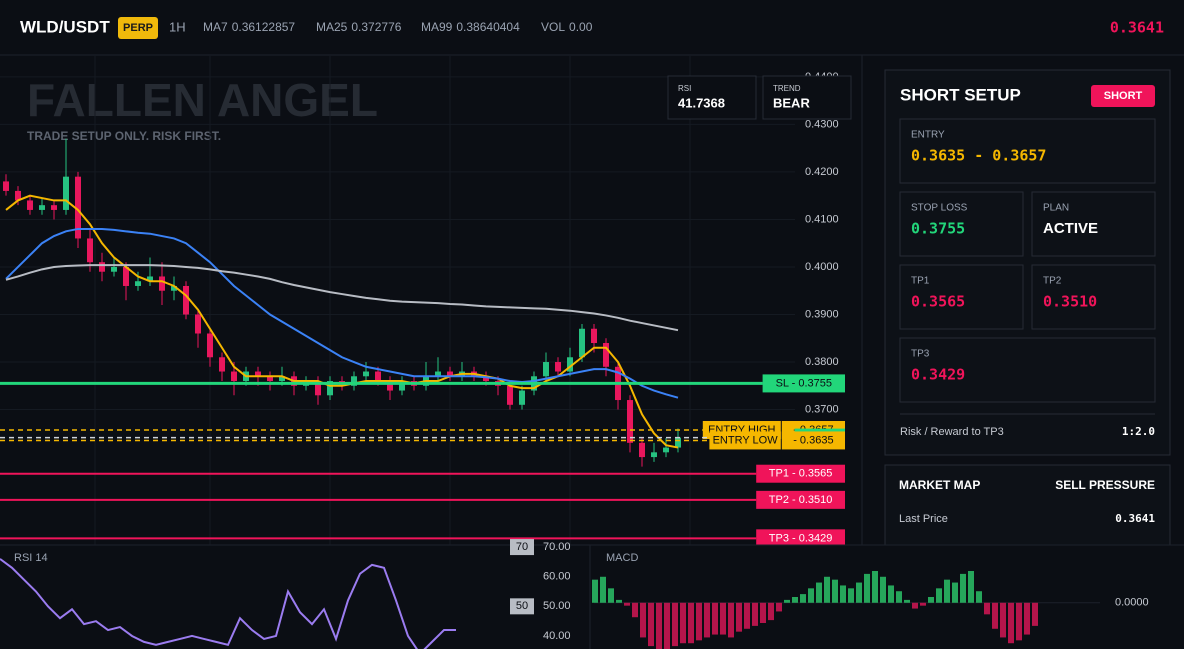 This screenshot has height=649, width=1184. What do you see at coordinates (960, 94) in the screenshot?
I see `setup-title: SHORT SETUP` at bounding box center [960, 94].